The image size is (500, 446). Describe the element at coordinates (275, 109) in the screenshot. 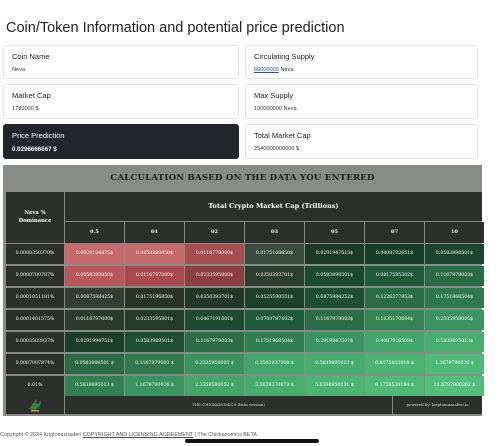

I see `max-supply-value: 100000000 Neva` at that location.